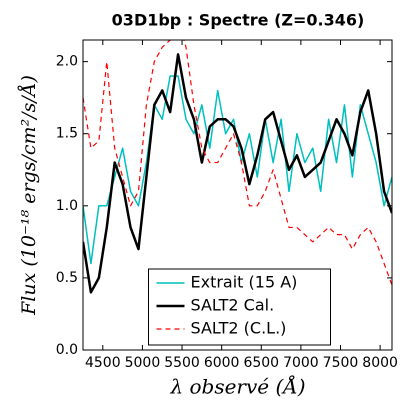 This screenshot has height=400, width=400. What do you see at coordinates (244, 282) in the screenshot?
I see `legend-label: Extrait (15 A)` at bounding box center [244, 282].